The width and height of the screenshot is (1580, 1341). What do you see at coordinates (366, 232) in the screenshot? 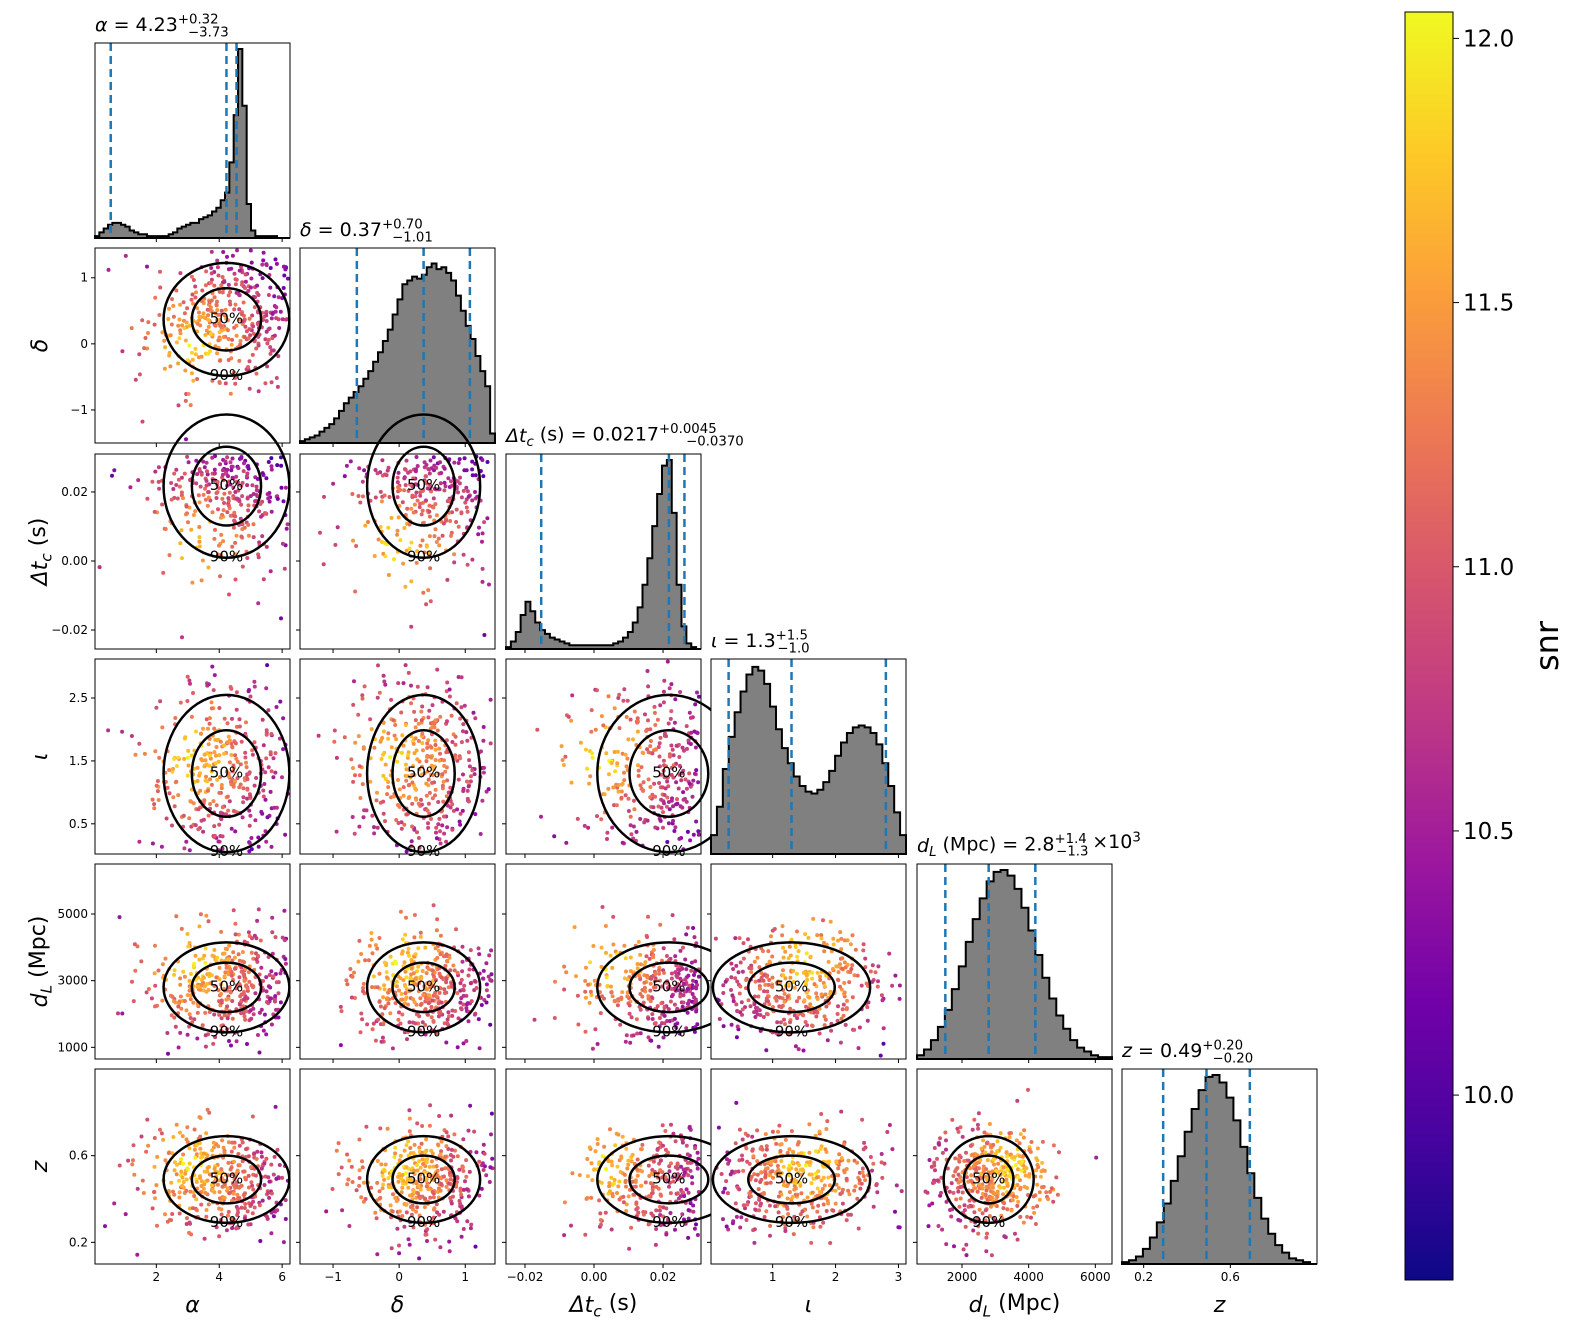
I see `panel-title-delta: δ = 0.37+0.70 −1.01` at bounding box center [366, 232].